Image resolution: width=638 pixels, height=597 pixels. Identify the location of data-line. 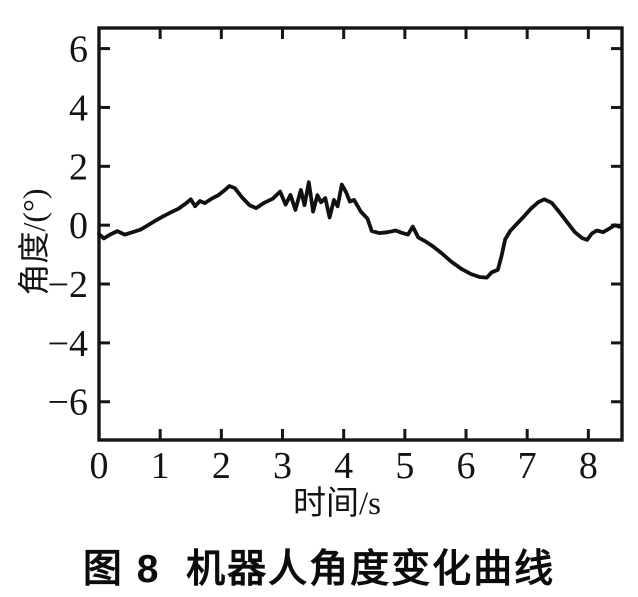
(360, 230).